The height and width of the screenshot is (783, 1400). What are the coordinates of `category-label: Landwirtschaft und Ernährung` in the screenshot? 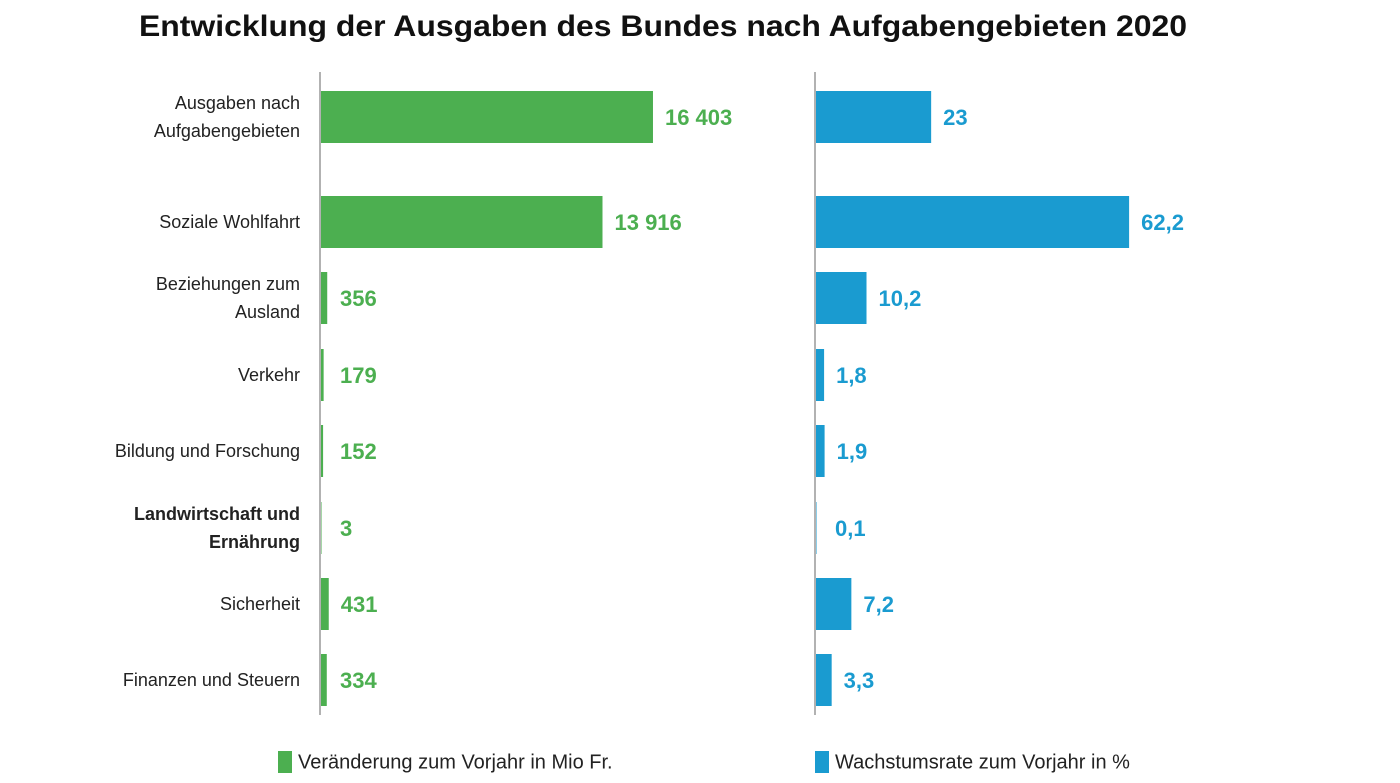 It's located at (217, 528).